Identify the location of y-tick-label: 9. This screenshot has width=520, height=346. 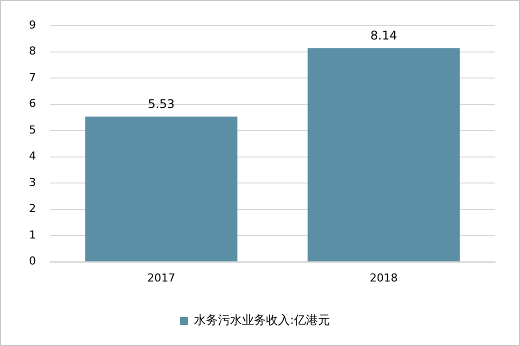
(32, 25).